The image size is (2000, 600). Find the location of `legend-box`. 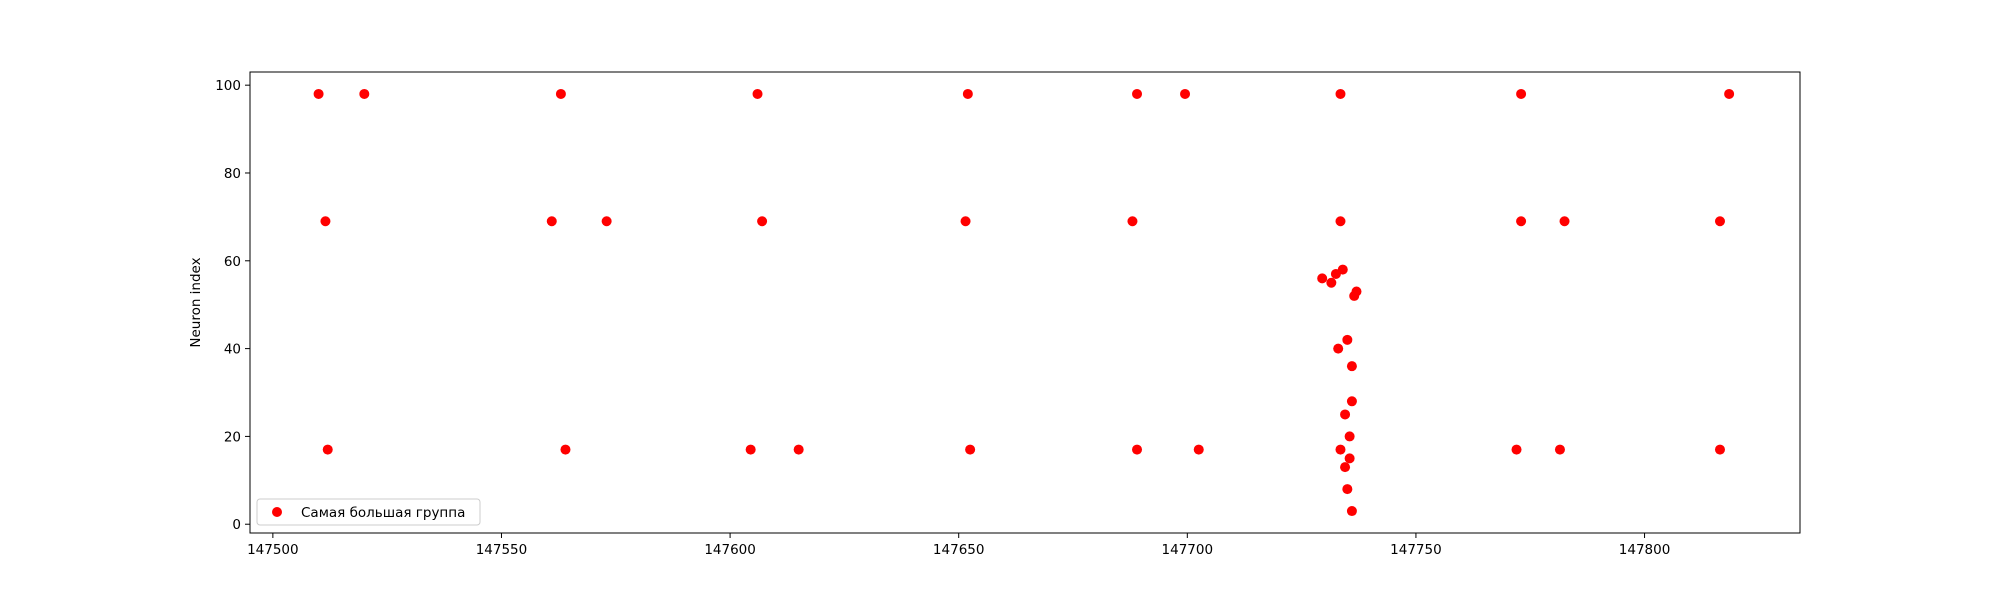

legend-box is located at coordinates (368, 512).